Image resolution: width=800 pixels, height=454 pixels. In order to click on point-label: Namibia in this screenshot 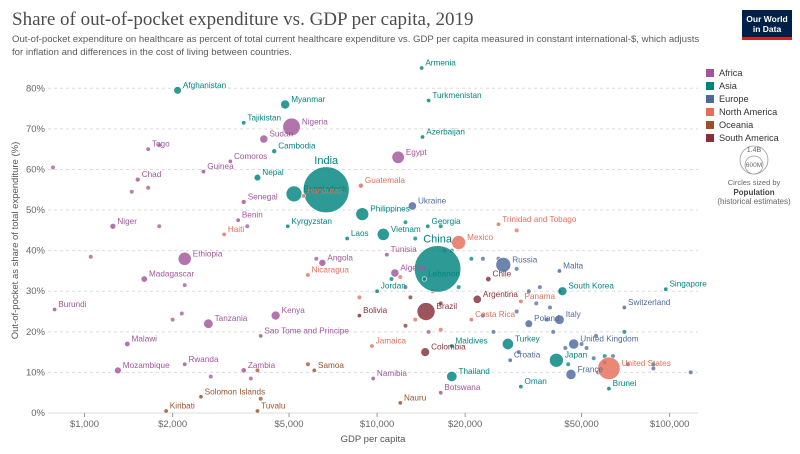, I will do `click(392, 373)`.